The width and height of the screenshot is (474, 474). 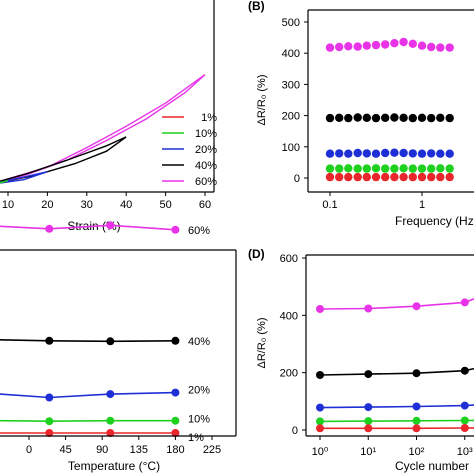 I want to click on panel-c-line-20pct, so click(x=88, y=395).